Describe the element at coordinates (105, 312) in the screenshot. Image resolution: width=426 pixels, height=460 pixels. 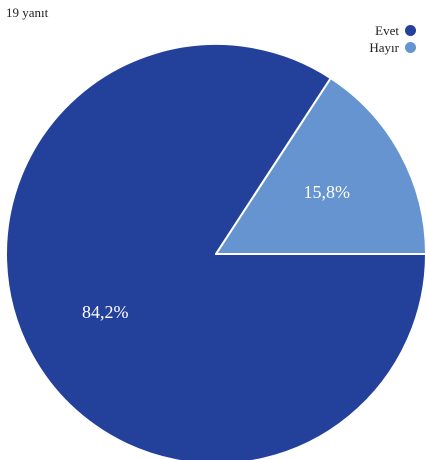
I see `data-label-evet: 84,2%` at that location.